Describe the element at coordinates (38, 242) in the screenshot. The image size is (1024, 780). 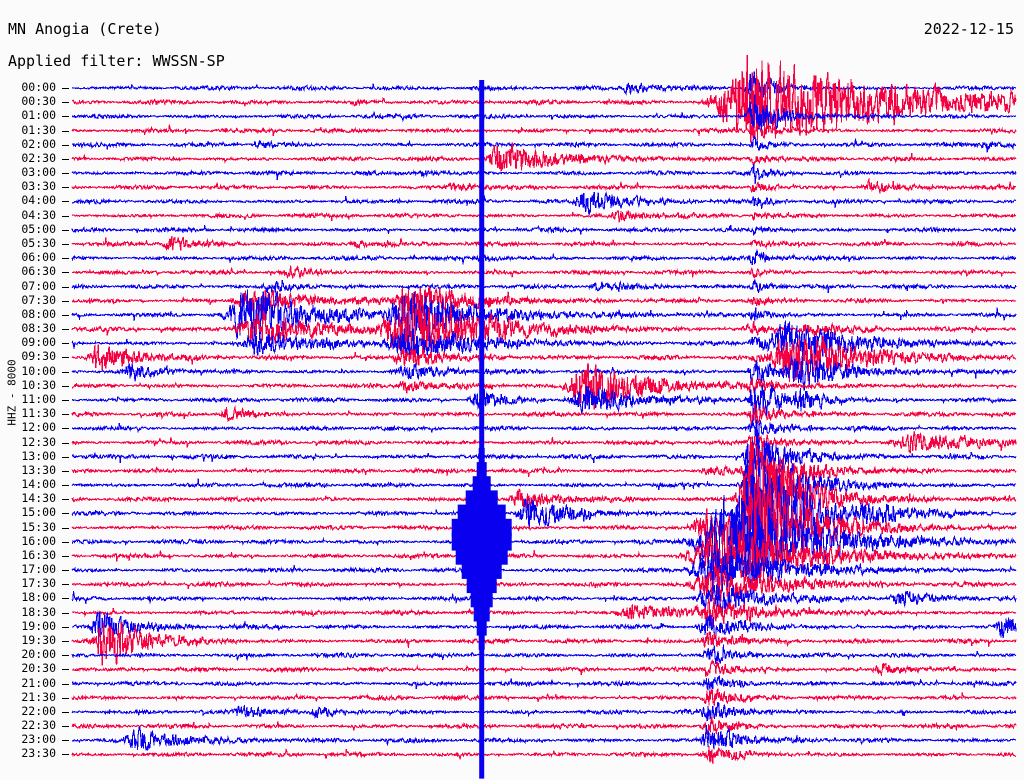
I see `time-label: 05:30` at that location.